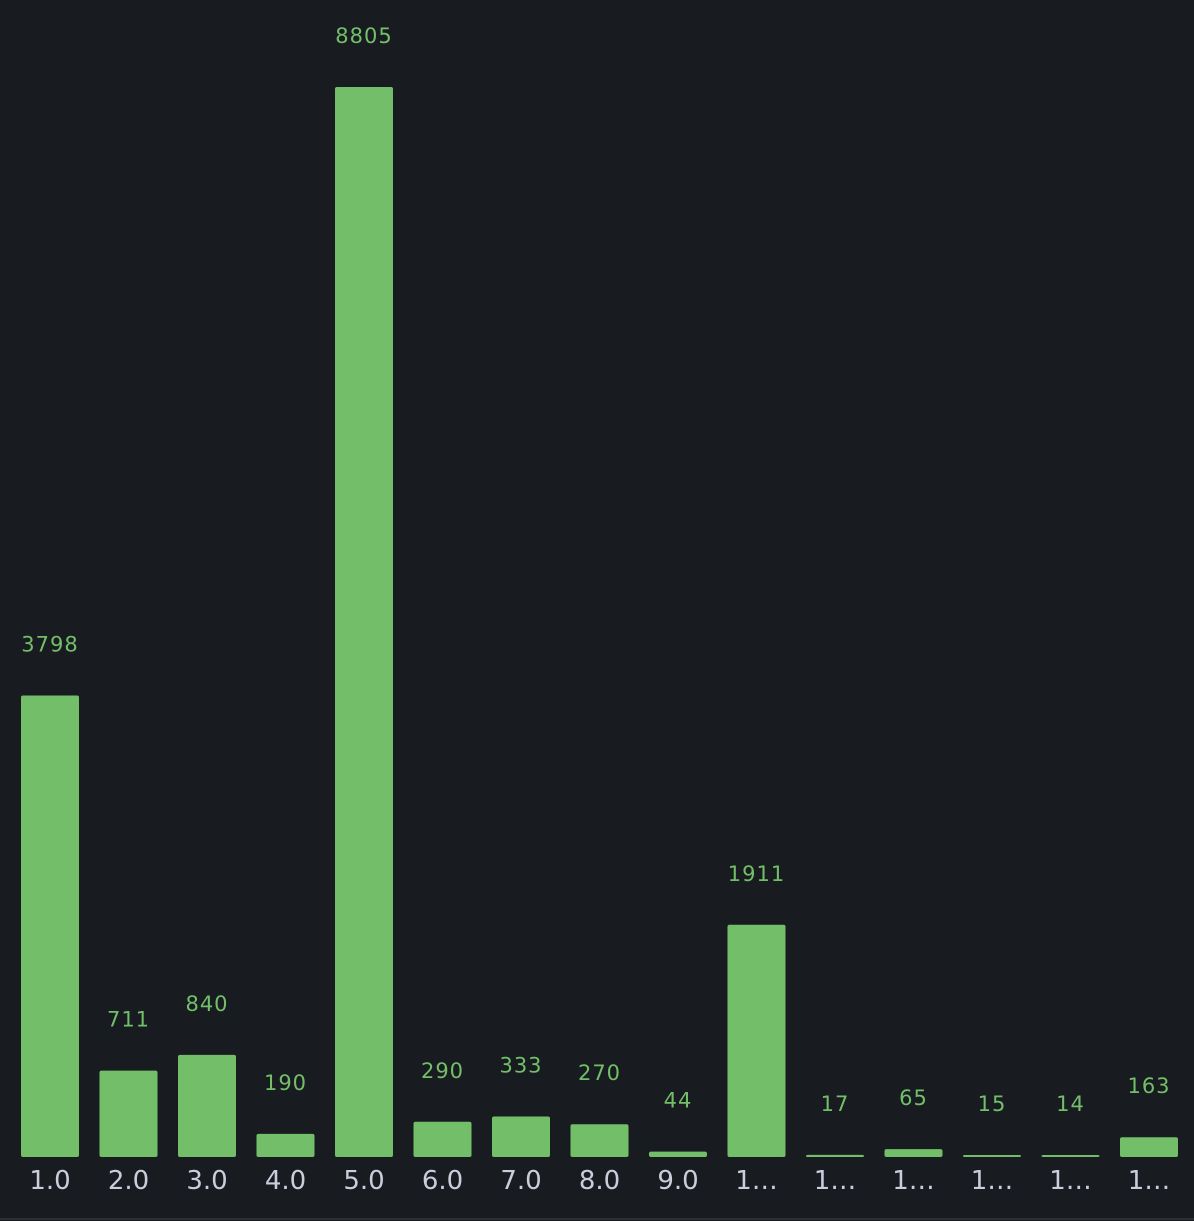 The image size is (1194, 1221). Describe the element at coordinates (442, 1181) in the screenshot. I see `x-tick-label: 6.0` at that location.